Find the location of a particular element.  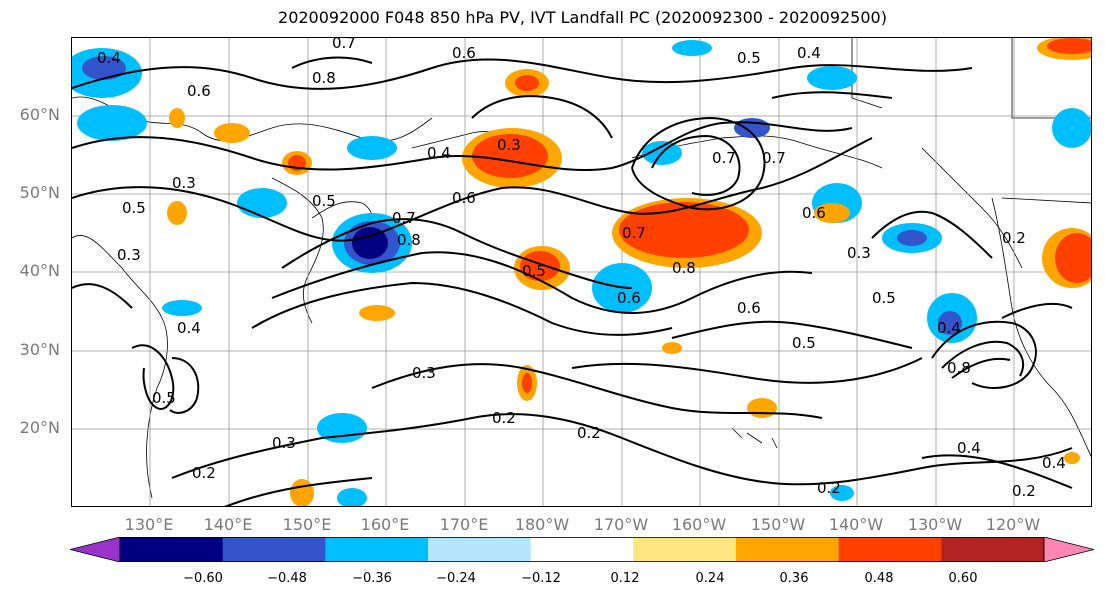

colorbar-tick: −0.24 is located at coordinates (456, 578).